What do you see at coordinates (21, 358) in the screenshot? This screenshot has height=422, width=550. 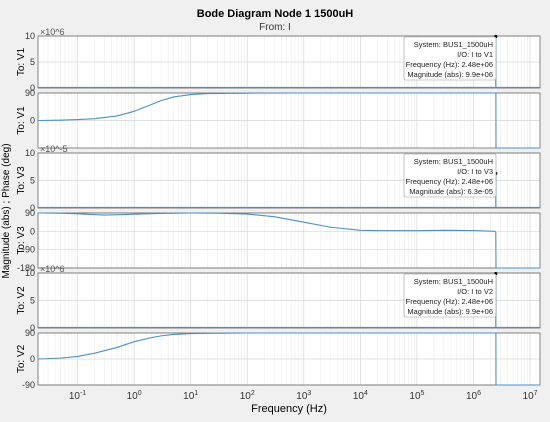 I see `panel-6-ylabel: To: V2` at bounding box center [21, 358].